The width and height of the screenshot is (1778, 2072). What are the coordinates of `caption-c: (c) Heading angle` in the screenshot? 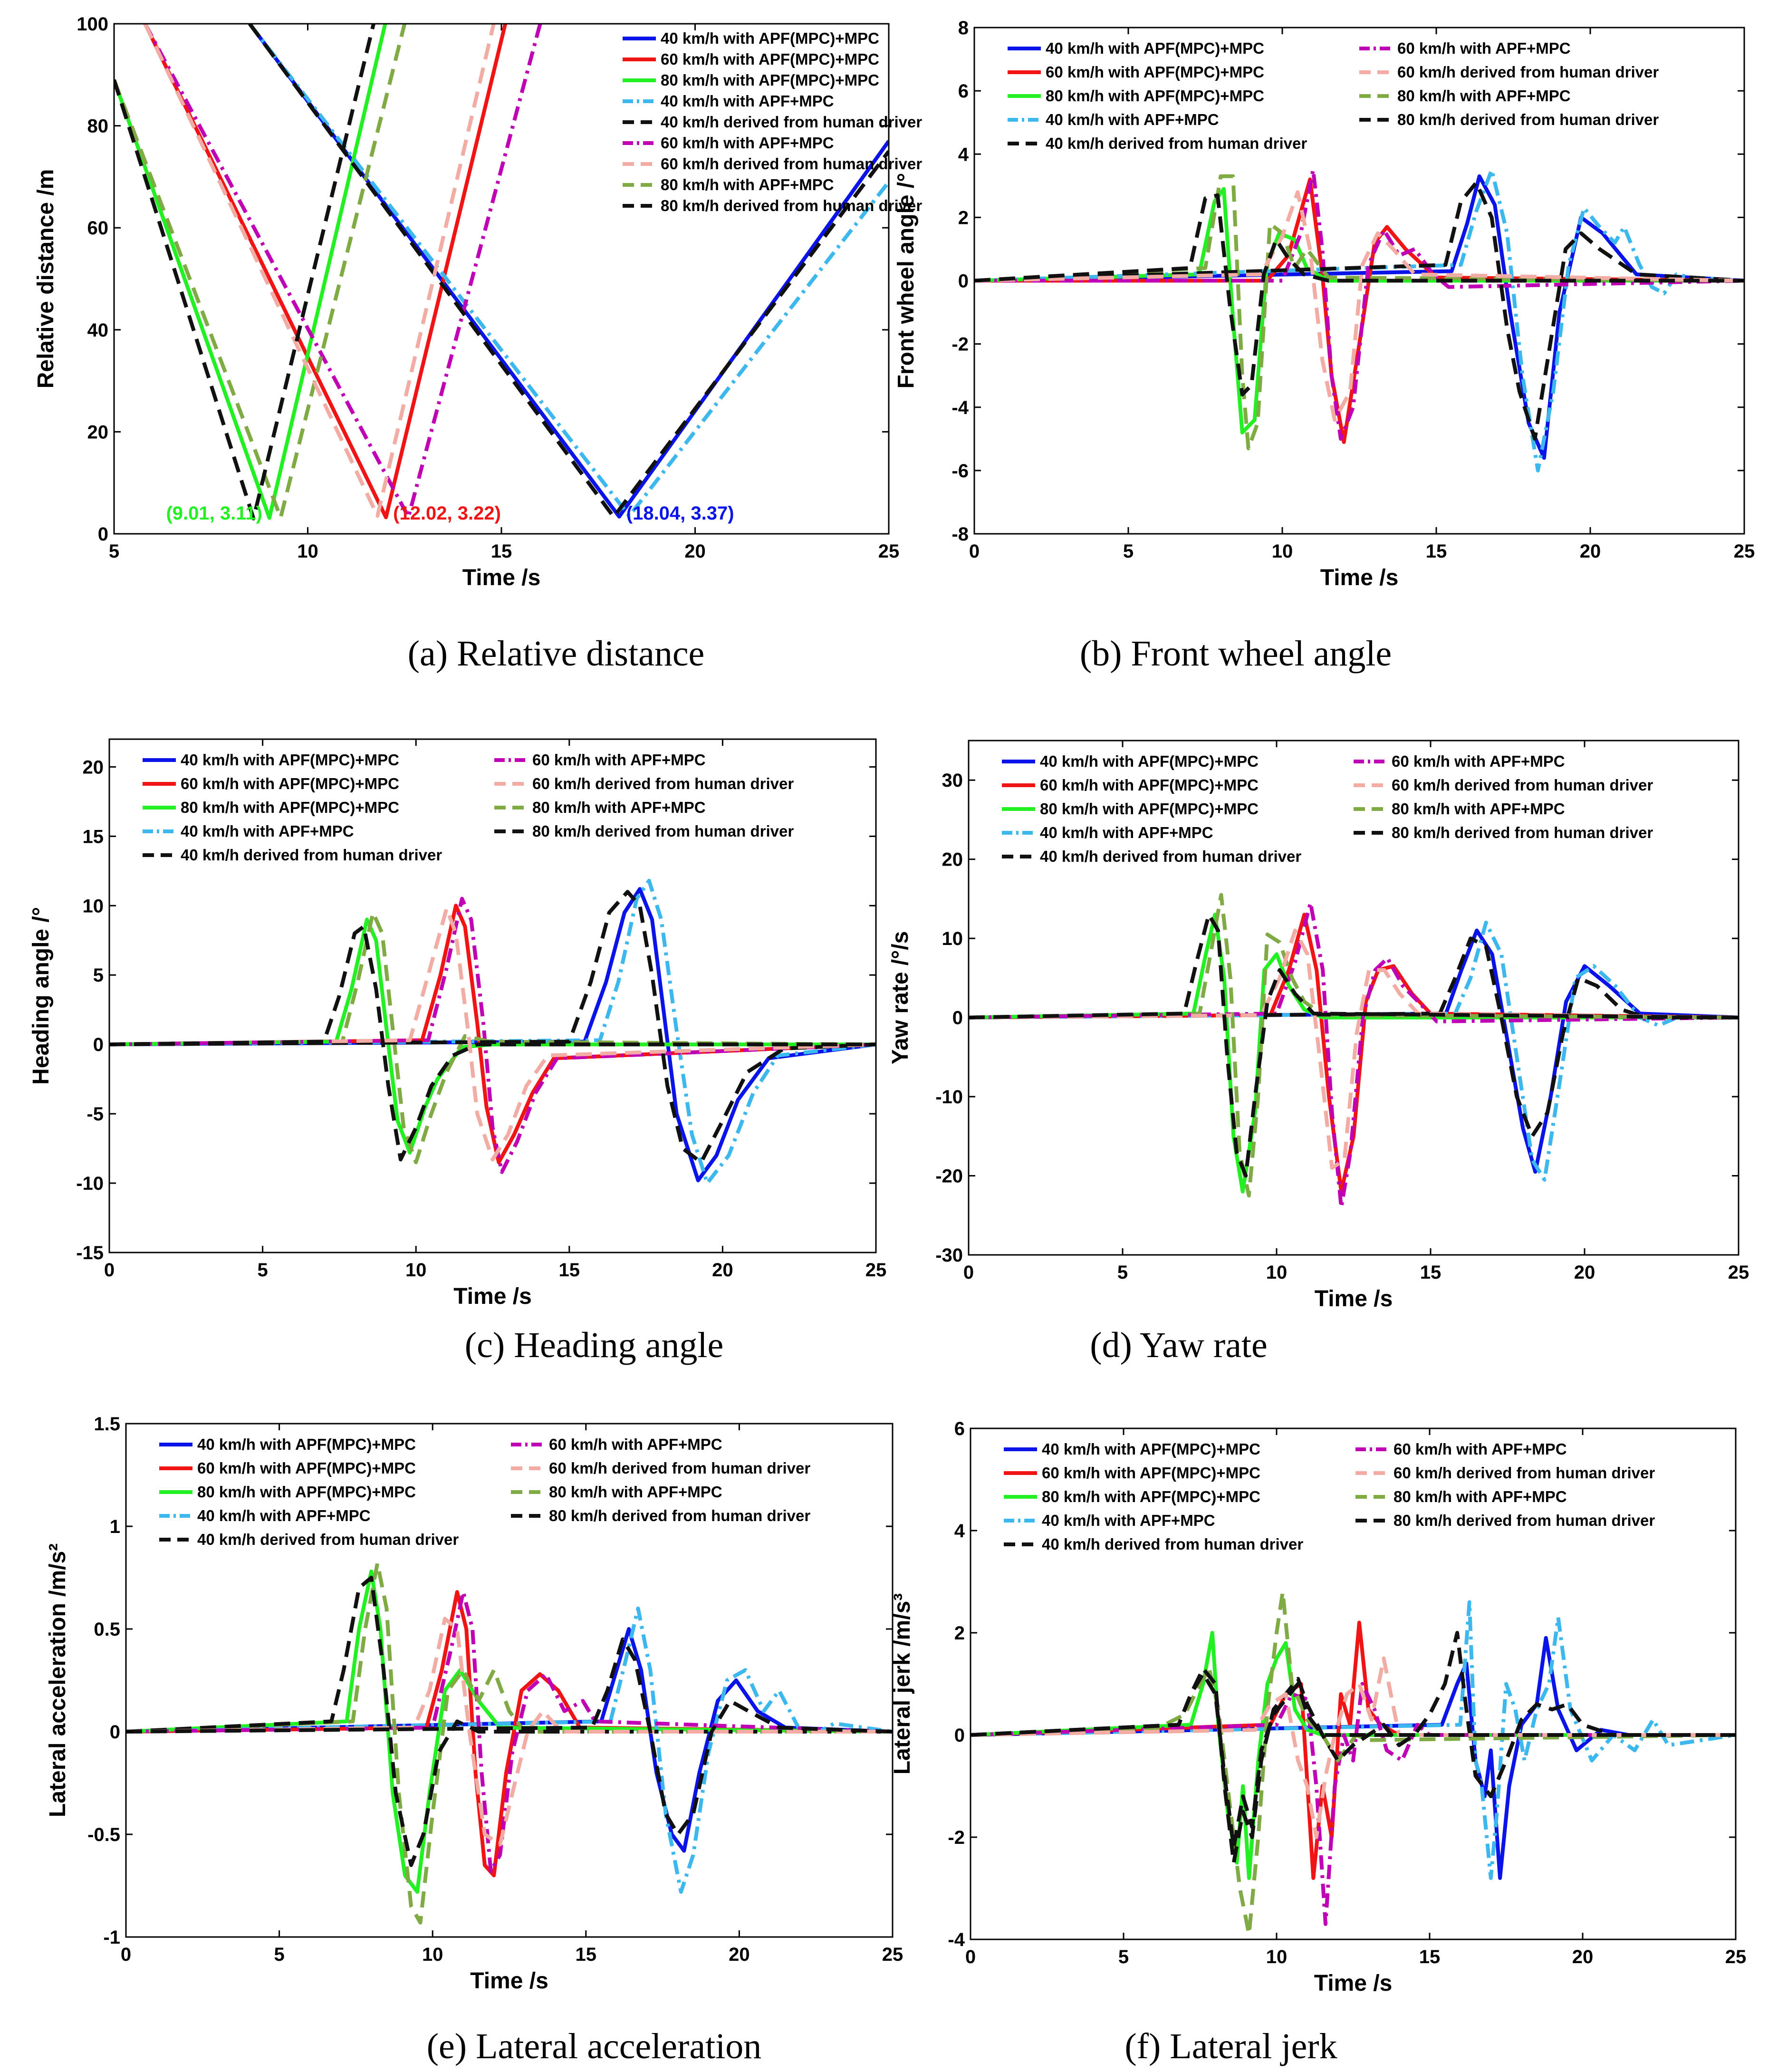 It's located at (594, 1345).